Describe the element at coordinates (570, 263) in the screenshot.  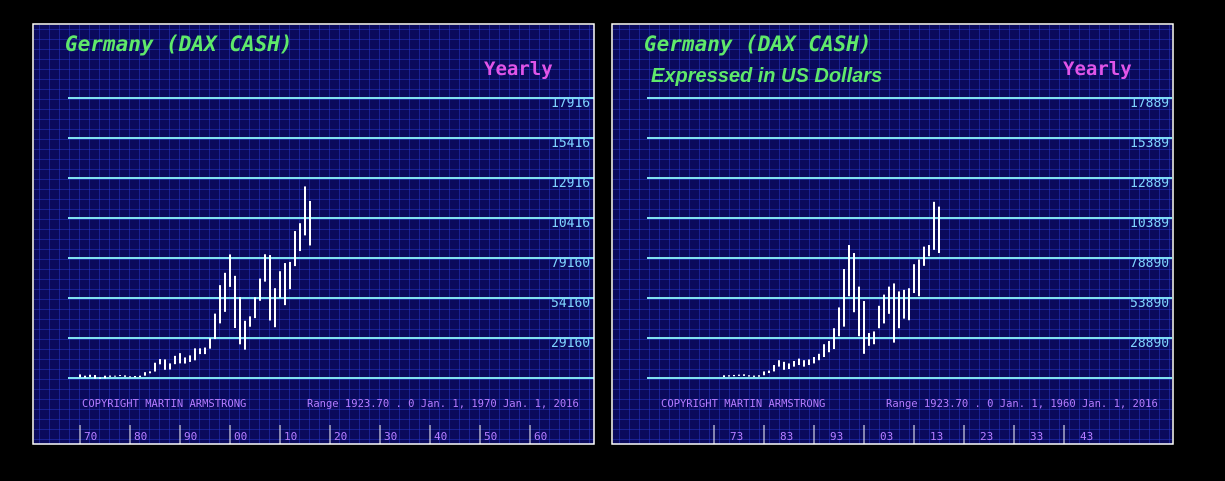
I see `y-tick-label: 79160` at that location.